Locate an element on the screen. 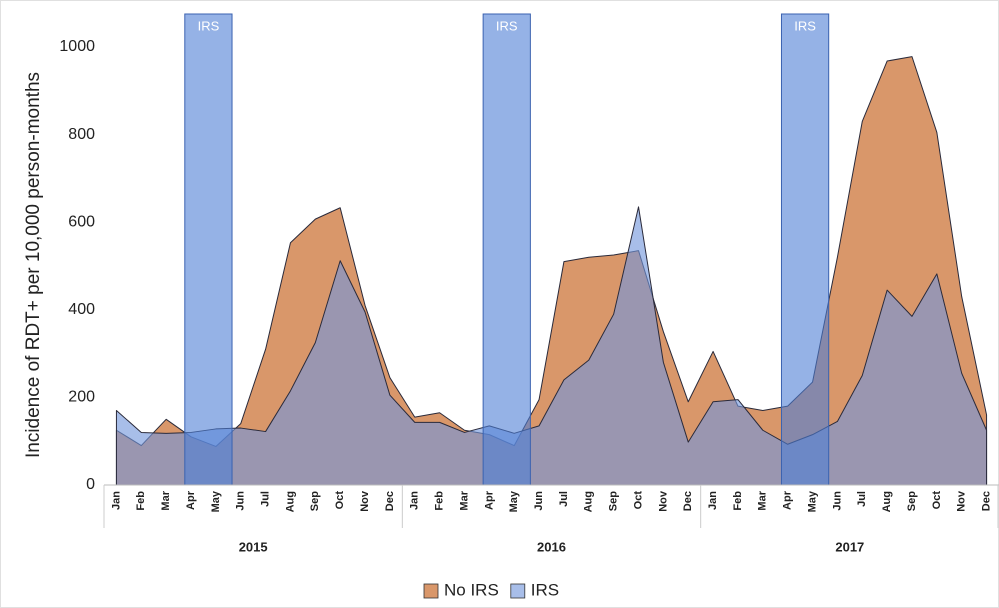  y-tick-label: 400 is located at coordinates (81, 309).